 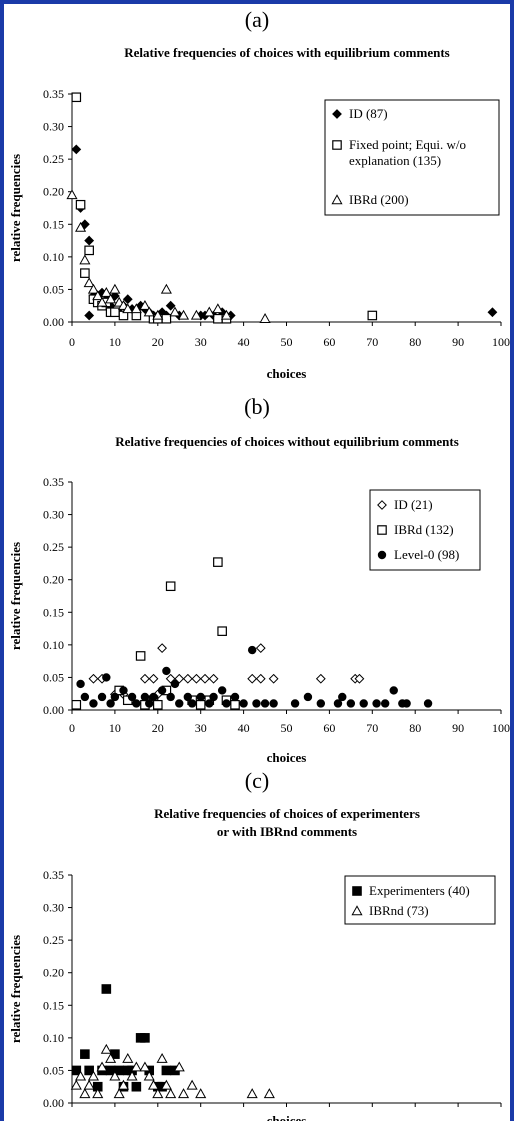 What do you see at coordinates (425, 530) in the screenshot?
I see `legend: ID (21) IBRd (132) Level-0 (98)` at bounding box center [425, 530].